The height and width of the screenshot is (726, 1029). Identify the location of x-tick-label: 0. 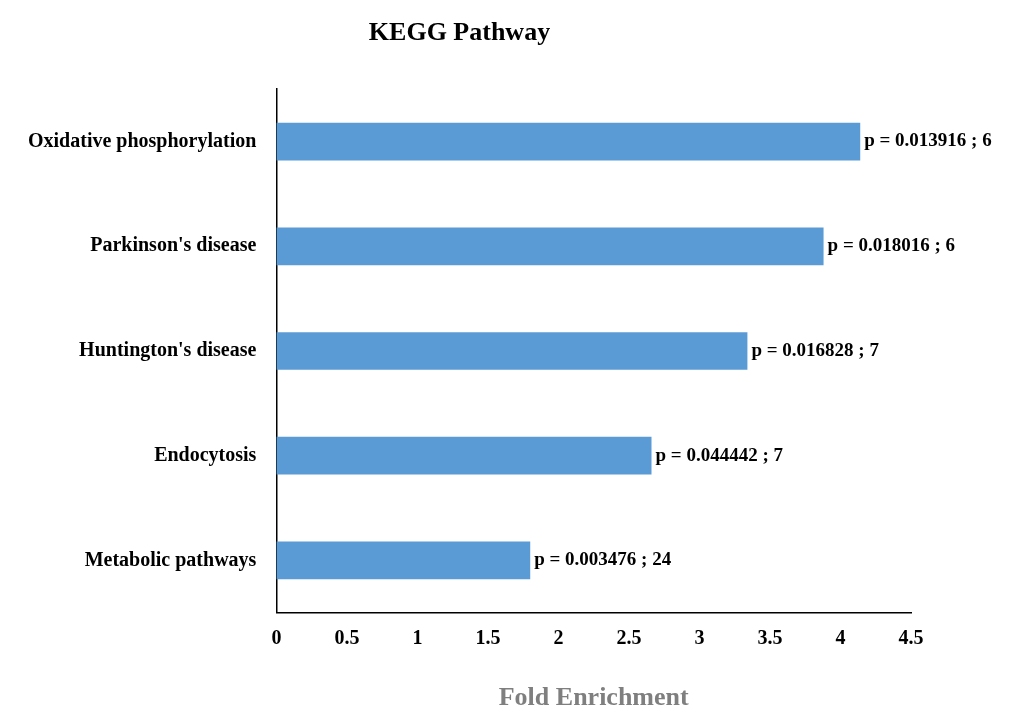
(276, 636).